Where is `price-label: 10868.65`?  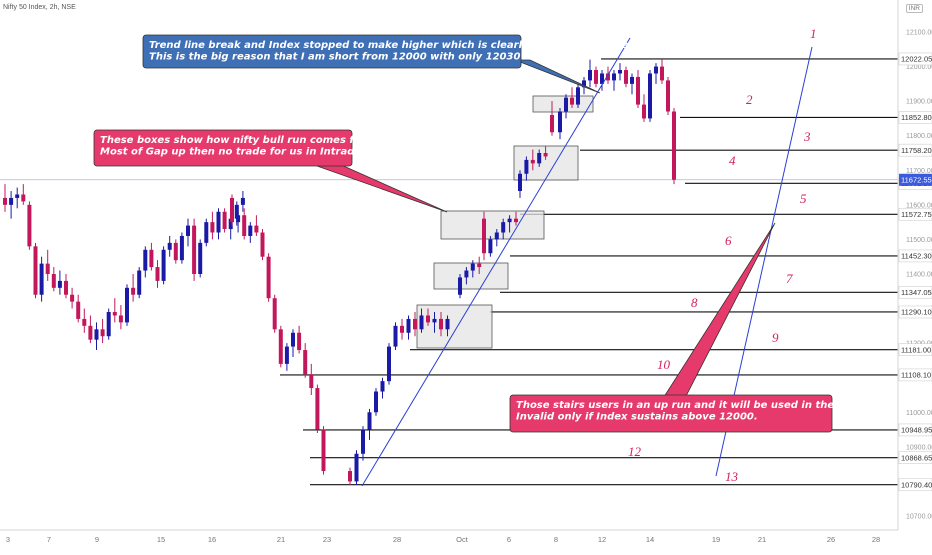
price-label: 10868.65 is located at coordinates (916, 457).